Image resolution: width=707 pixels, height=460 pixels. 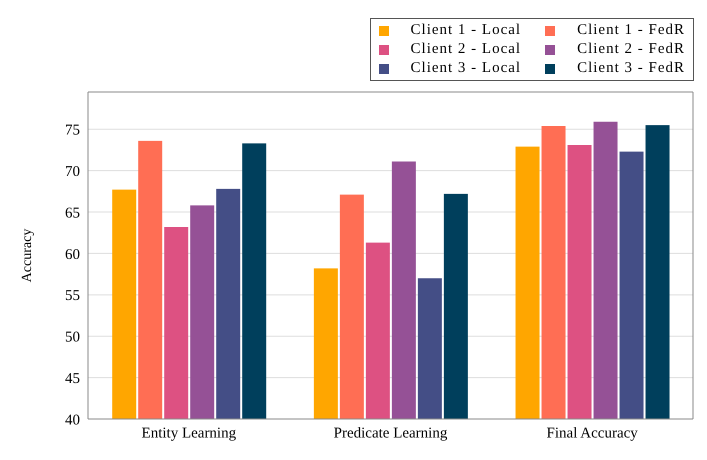 What do you see at coordinates (72, 213) in the screenshot?
I see `y-tick-label: 65` at bounding box center [72, 213].